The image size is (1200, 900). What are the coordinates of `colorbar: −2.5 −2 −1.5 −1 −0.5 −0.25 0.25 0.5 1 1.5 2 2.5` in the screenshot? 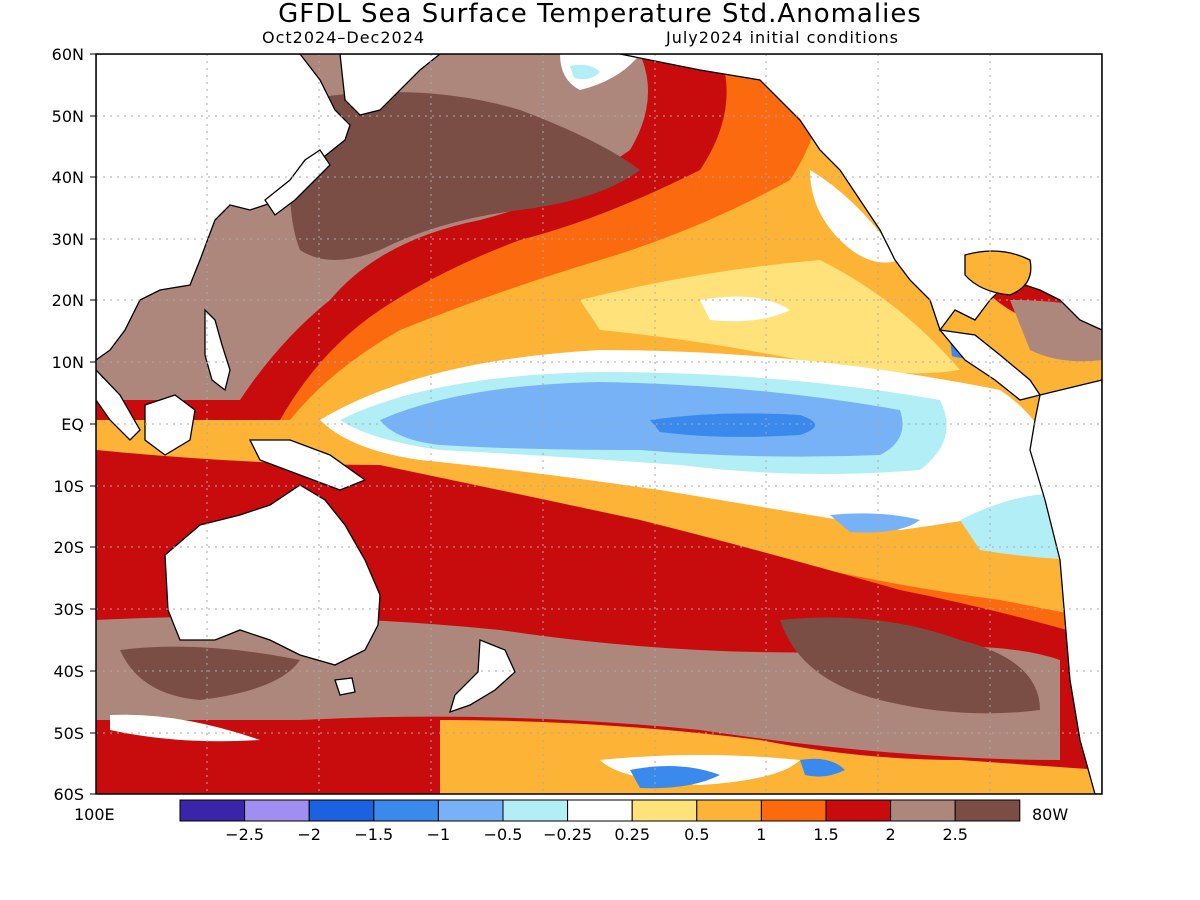 It's located at (600, 821).